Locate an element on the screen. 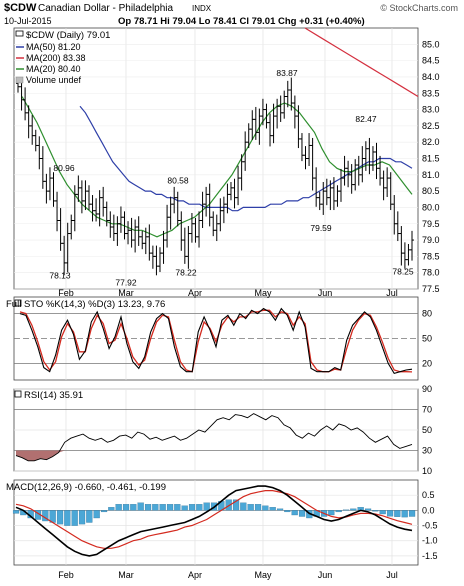 This screenshot has height=586, width=464. price-annotation: 78.13 is located at coordinates (60, 275).